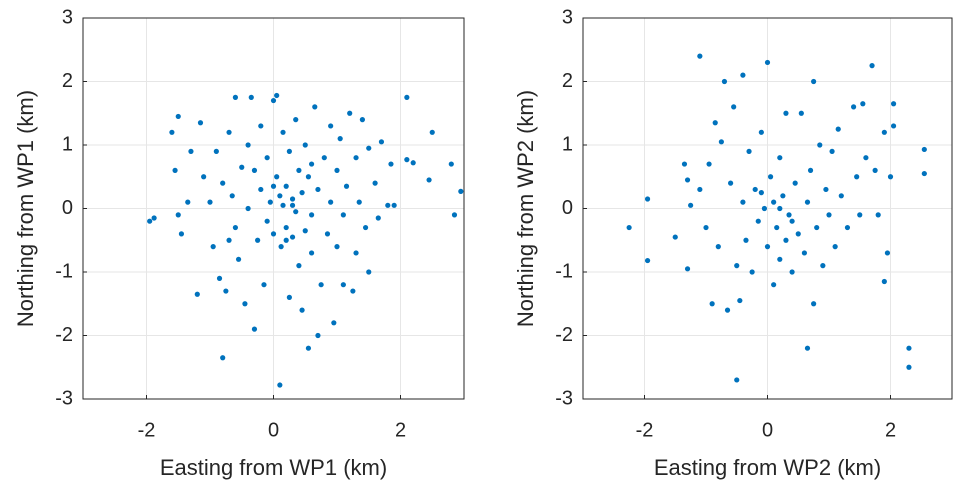  I want to click on x-tick-label: 0, so click(273, 430).